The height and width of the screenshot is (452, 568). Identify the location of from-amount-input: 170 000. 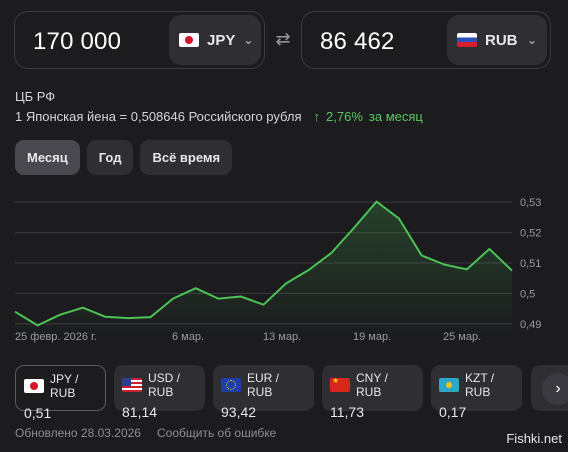
(77, 41).